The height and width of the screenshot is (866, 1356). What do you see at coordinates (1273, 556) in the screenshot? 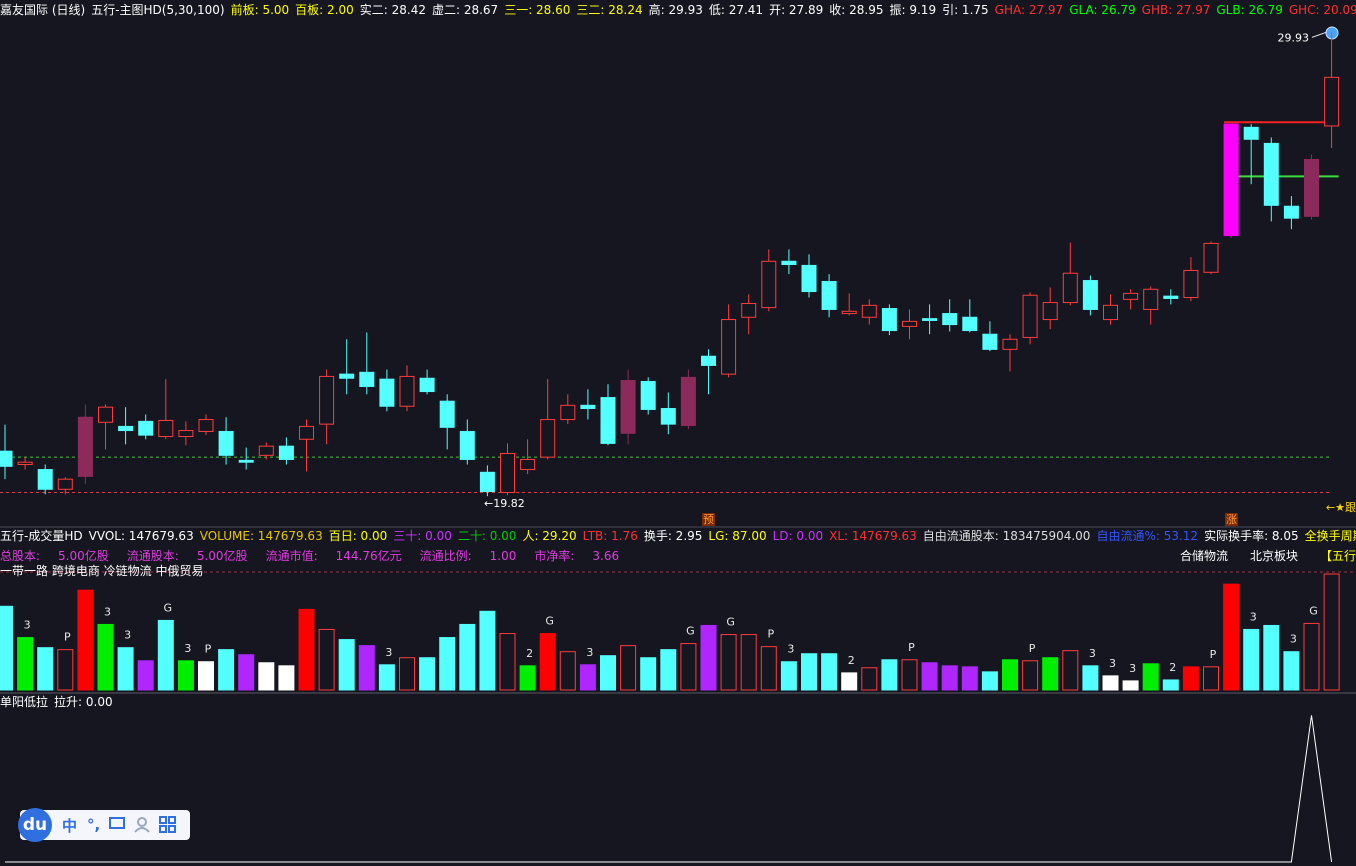
I see `tag: 北京板块` at bounding box center [1273, 556].